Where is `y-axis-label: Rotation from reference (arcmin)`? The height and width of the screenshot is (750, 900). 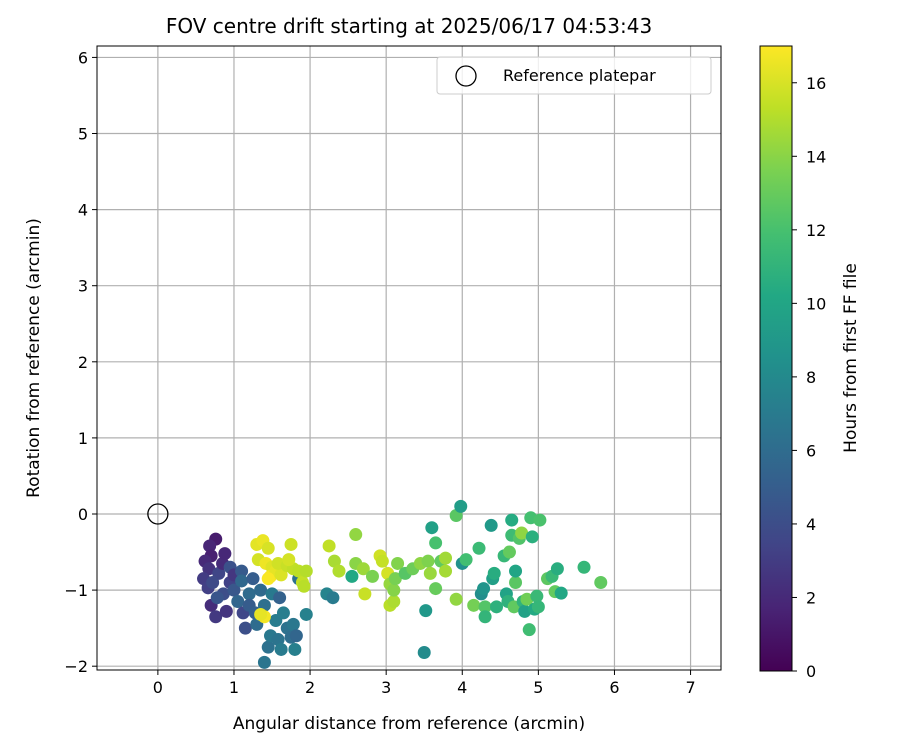
y-axis-label: Rotation from reference (arcmin) is located at coordinates (34, 358).